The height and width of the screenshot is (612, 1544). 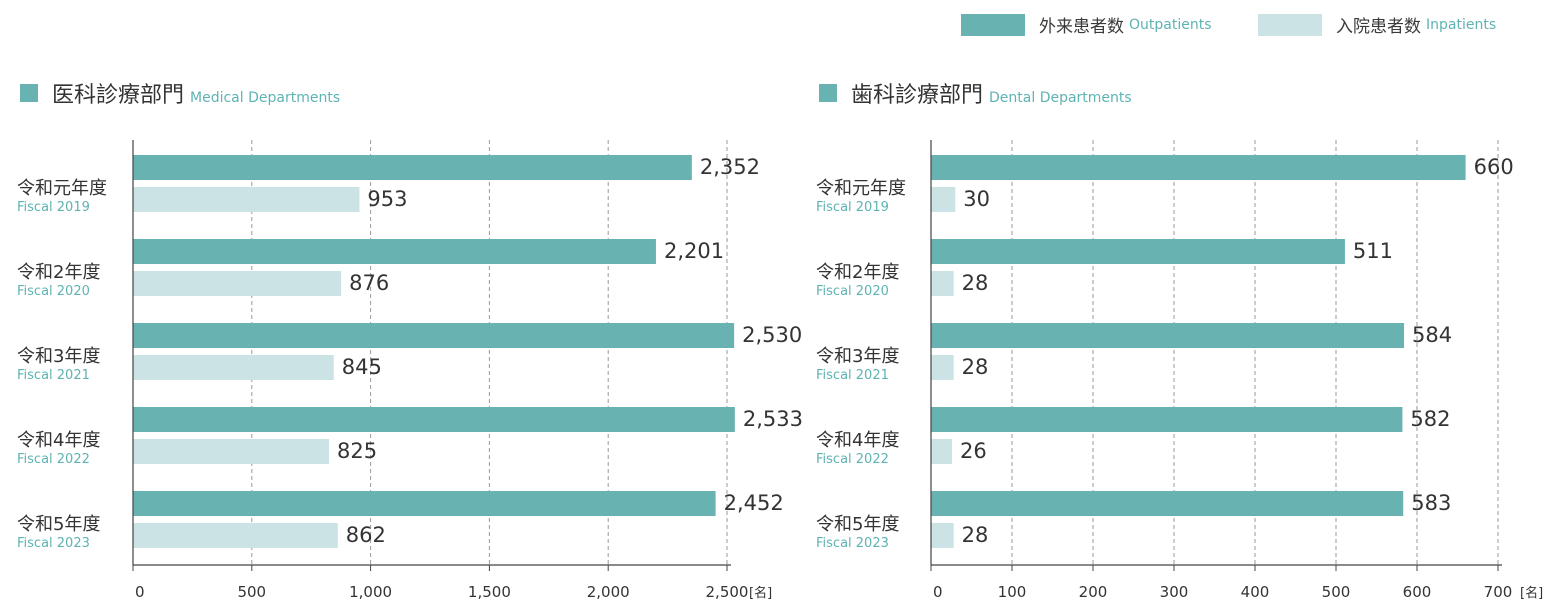 What do you see at coordinates (861, 188) in the screenshot?
I see `dental-category-label: 令和元年度` at bounding box center [861, 188].